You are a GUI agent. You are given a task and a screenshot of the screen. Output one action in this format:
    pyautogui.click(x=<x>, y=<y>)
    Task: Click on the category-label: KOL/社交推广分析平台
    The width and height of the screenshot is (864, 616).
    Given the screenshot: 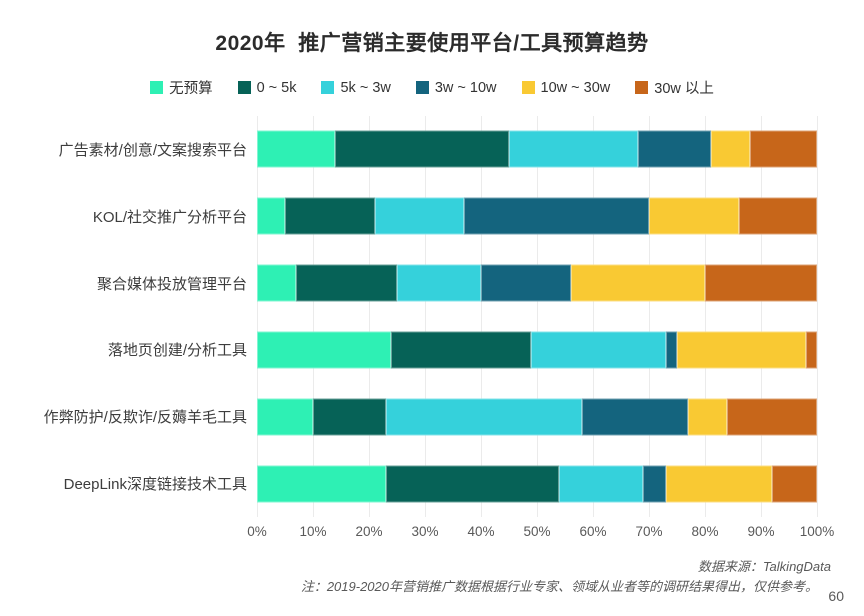 What is the action you would take?
    pyautogui.click(x=169, y=217)
    